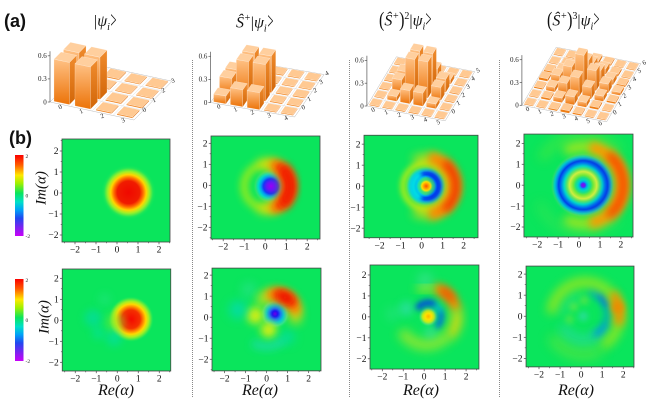 The width and height of the screenshot is (650, 400). Describe the element at coordinates (600, 124) in the screenshot. I see `svg-text: 6` at that location.